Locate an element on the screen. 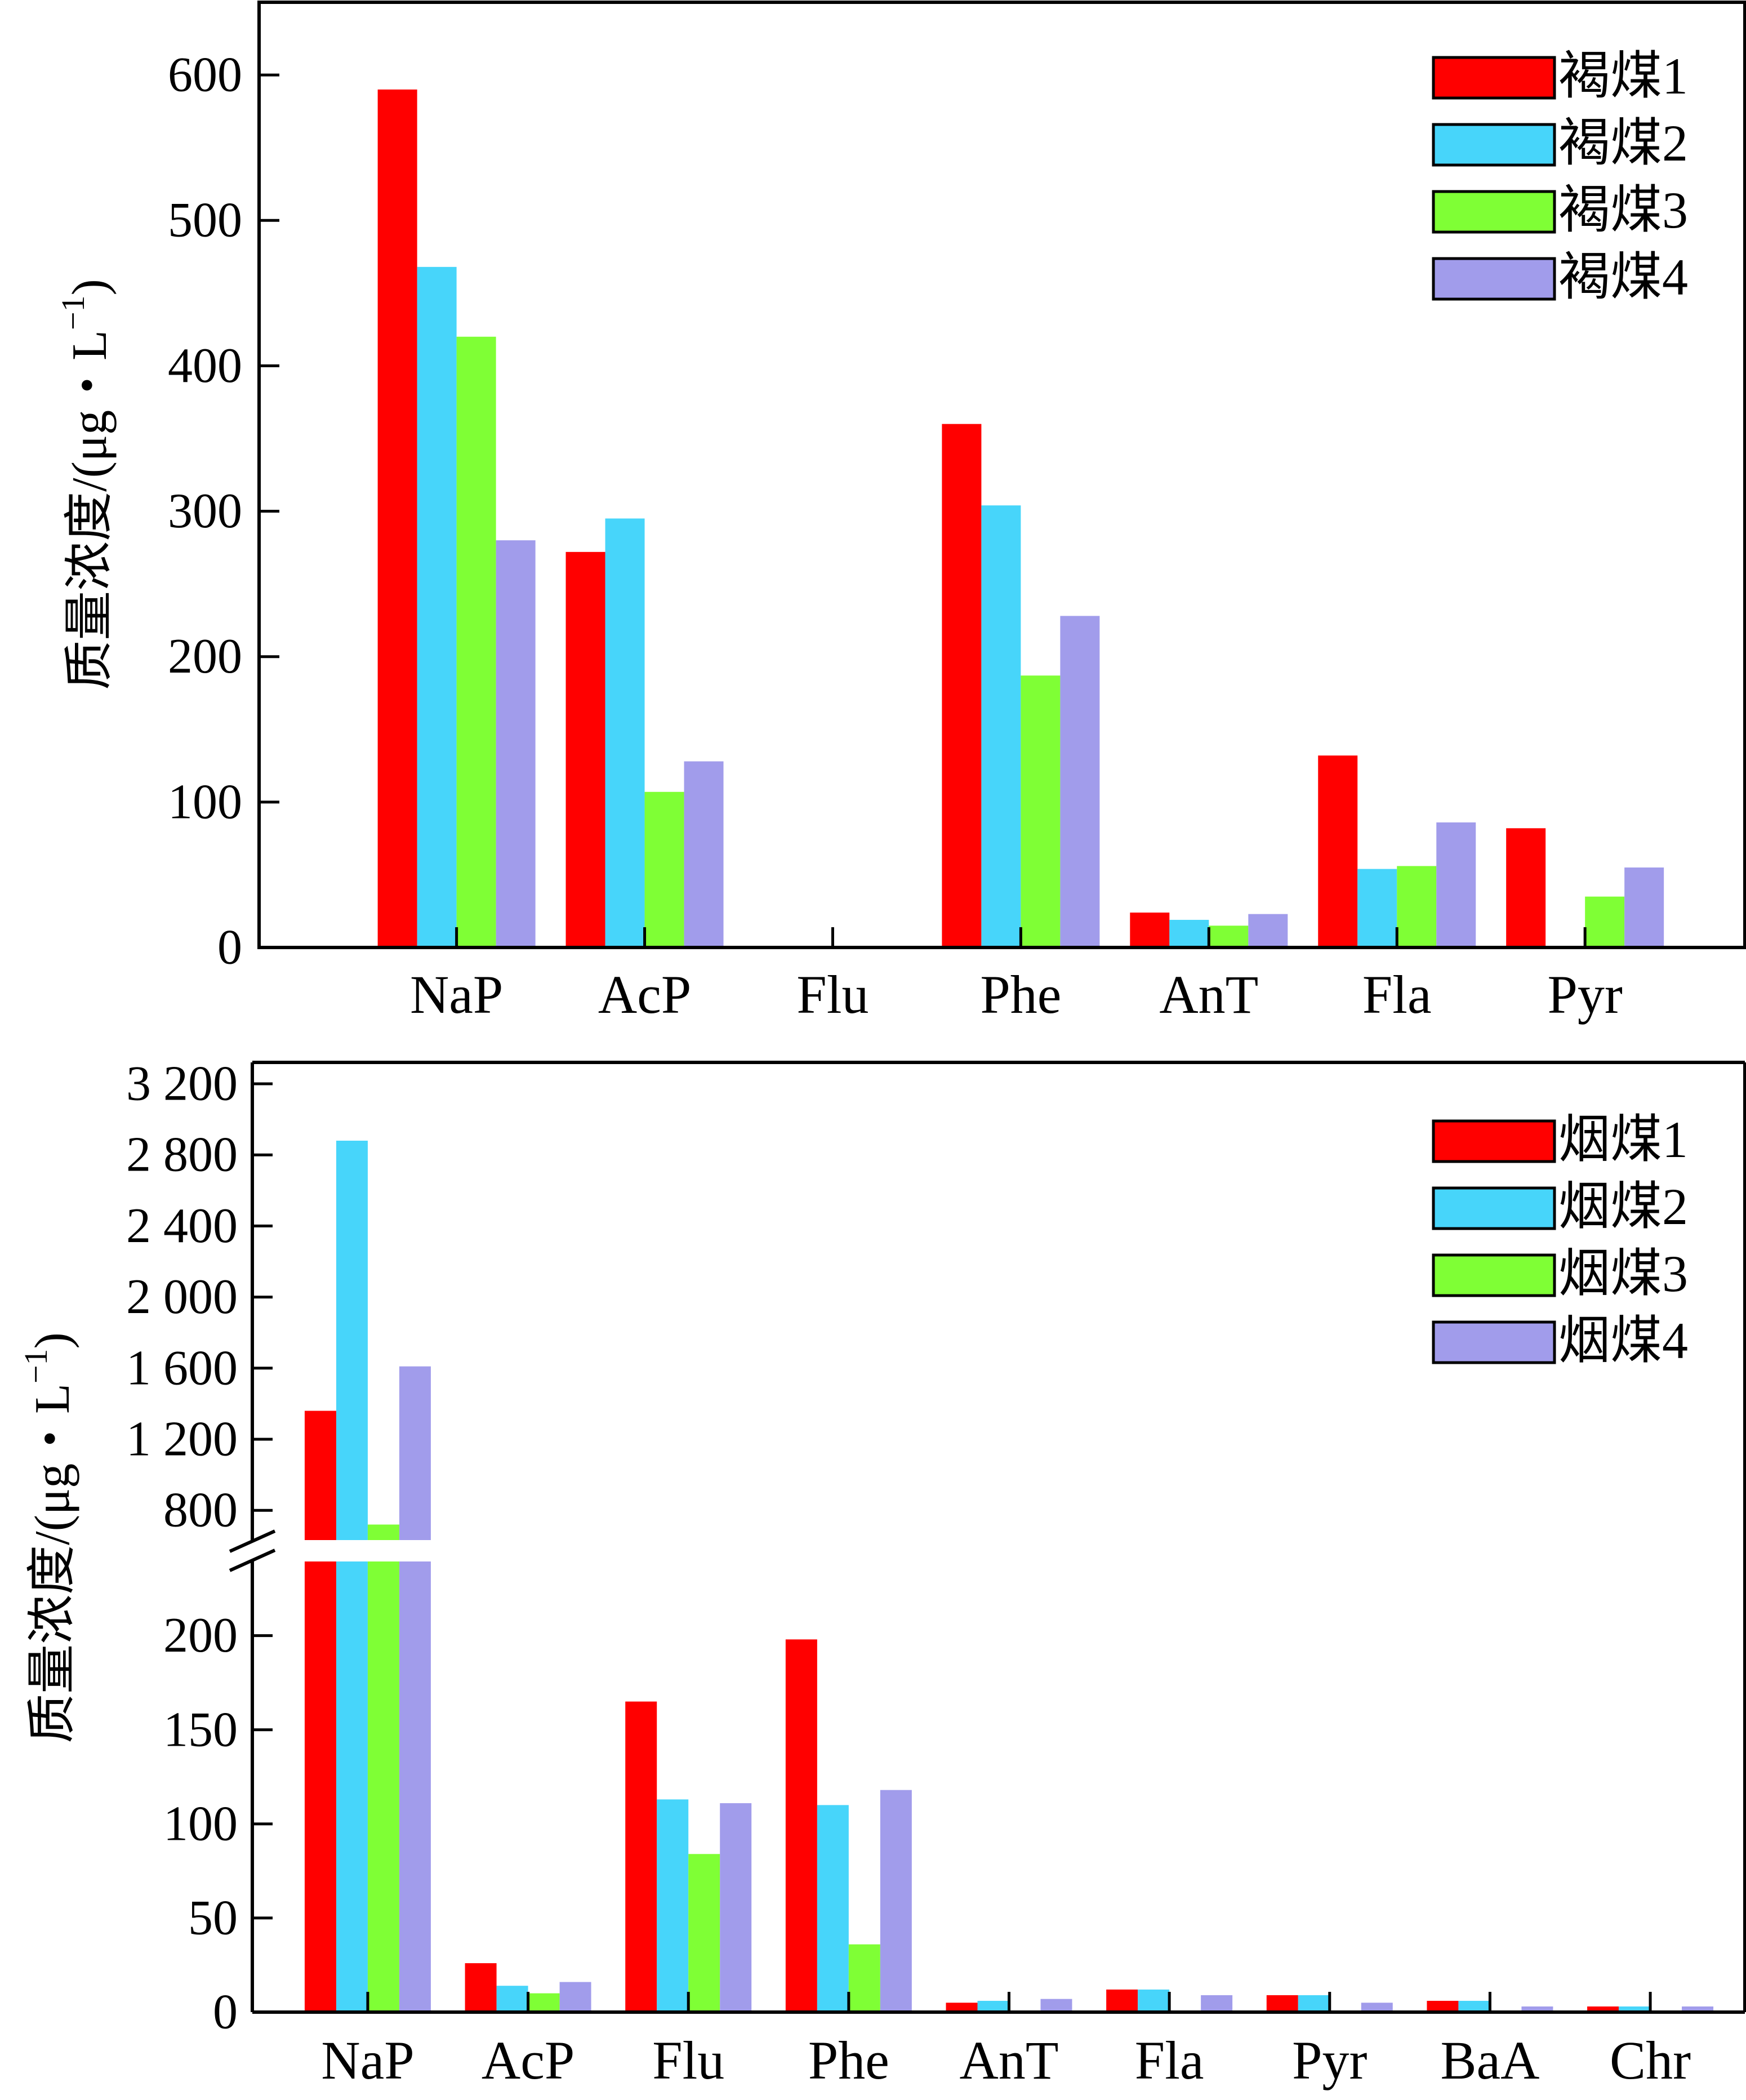  bar-Phe-褐煤3 is located at coordinates (1041, 811).